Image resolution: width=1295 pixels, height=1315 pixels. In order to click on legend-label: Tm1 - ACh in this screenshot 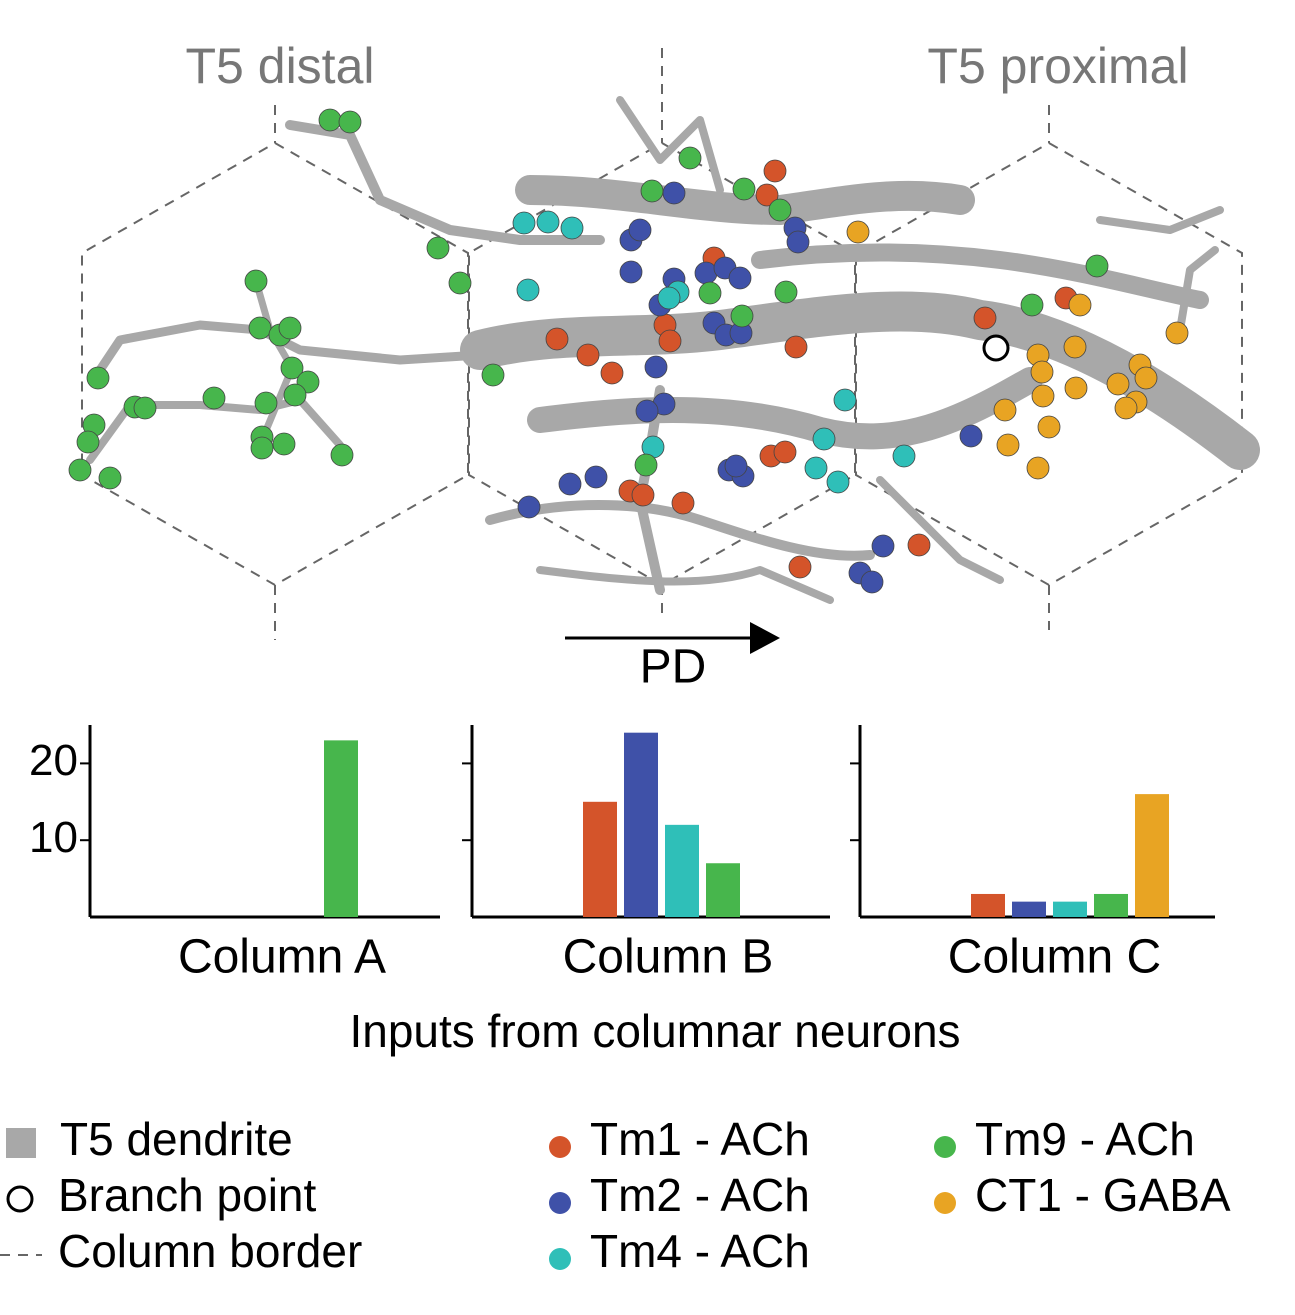, I will do `click(700, 1139)`.